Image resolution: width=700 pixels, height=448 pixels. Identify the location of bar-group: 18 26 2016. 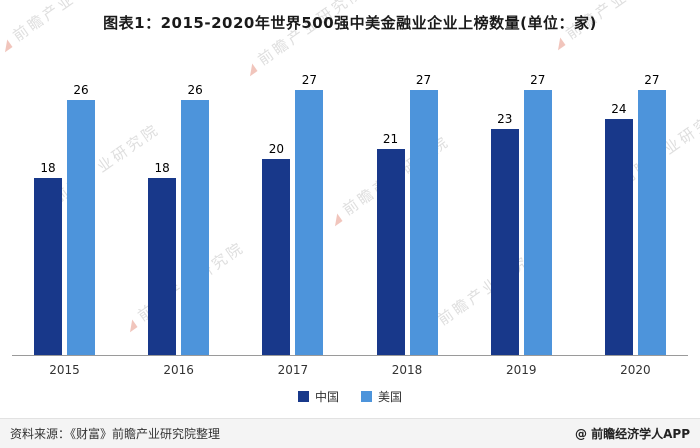
(179, 229).